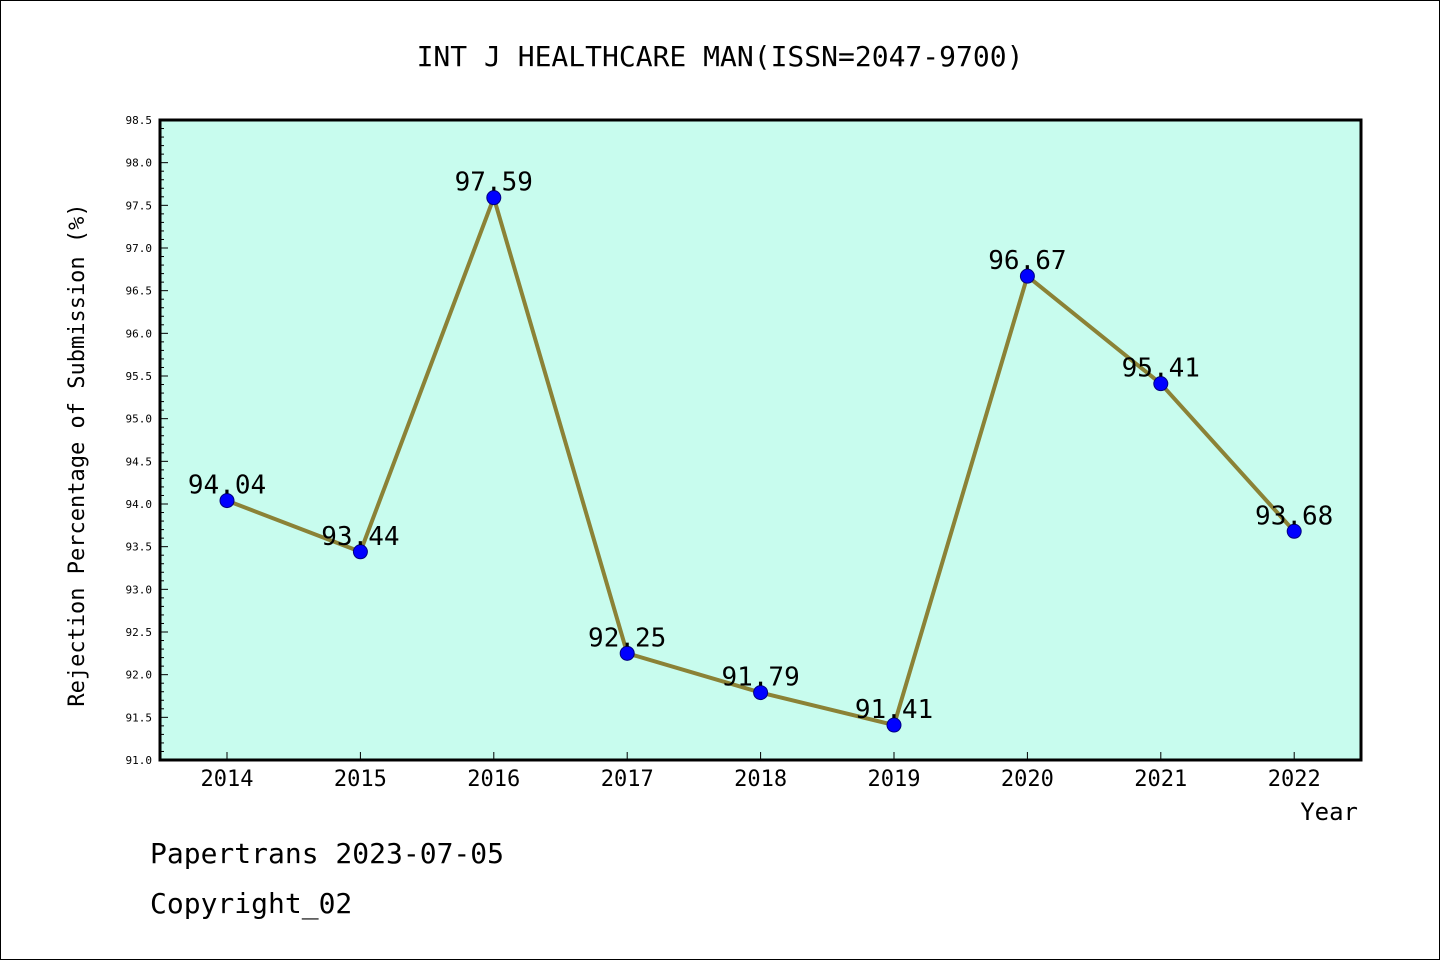 This screenshot has width=1440, height=960. I want to click on y-tick-label: 96.0, so click(139, 333).